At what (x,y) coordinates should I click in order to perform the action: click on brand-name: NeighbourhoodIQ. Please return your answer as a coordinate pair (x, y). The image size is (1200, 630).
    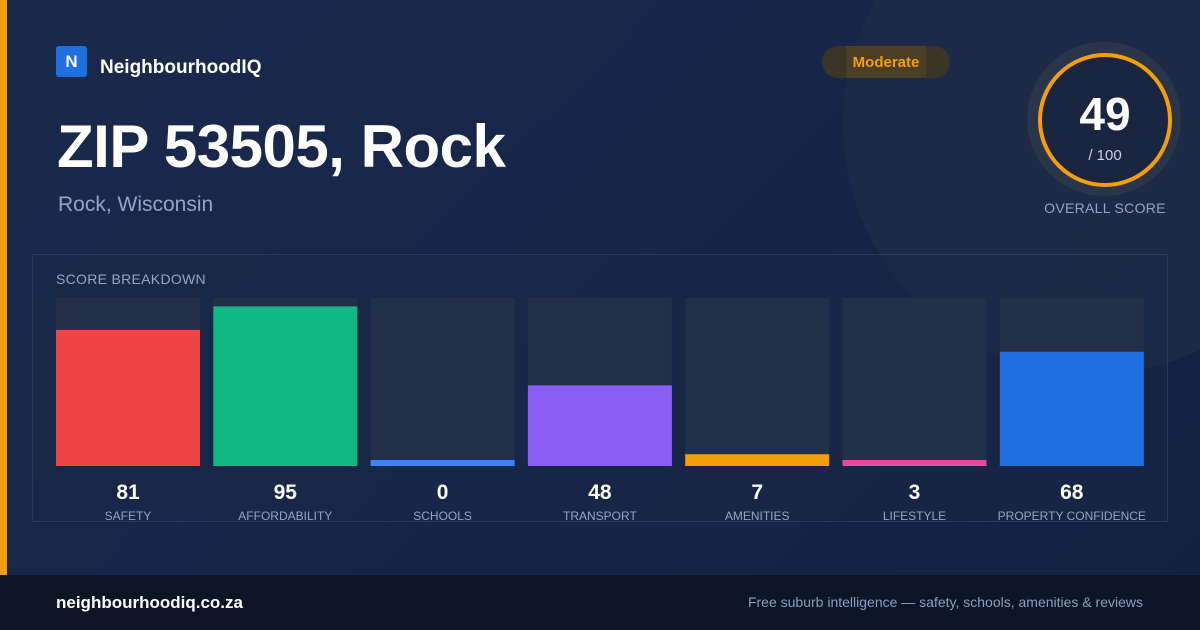
    Looking at the image, I should click on (181, 67).